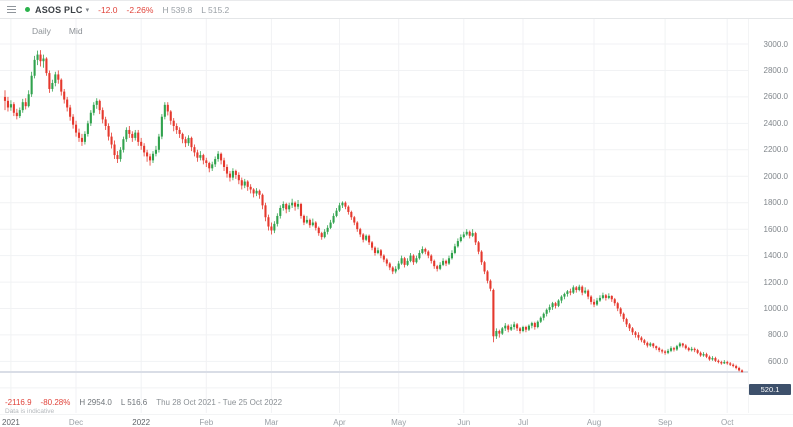 The height and width of the screenshot is (427, 793). What do you see at coordinates (206, 422) in the screenshot?
I see `time-axis-label: Feb` at bounding box center [206, 422].